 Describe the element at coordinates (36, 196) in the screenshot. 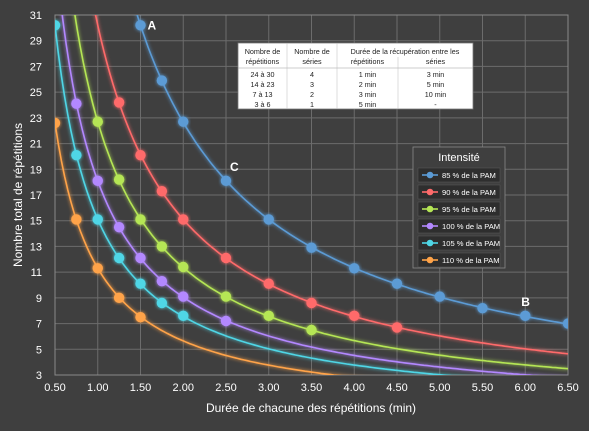

I see `y-tick-label: 17` at that location.